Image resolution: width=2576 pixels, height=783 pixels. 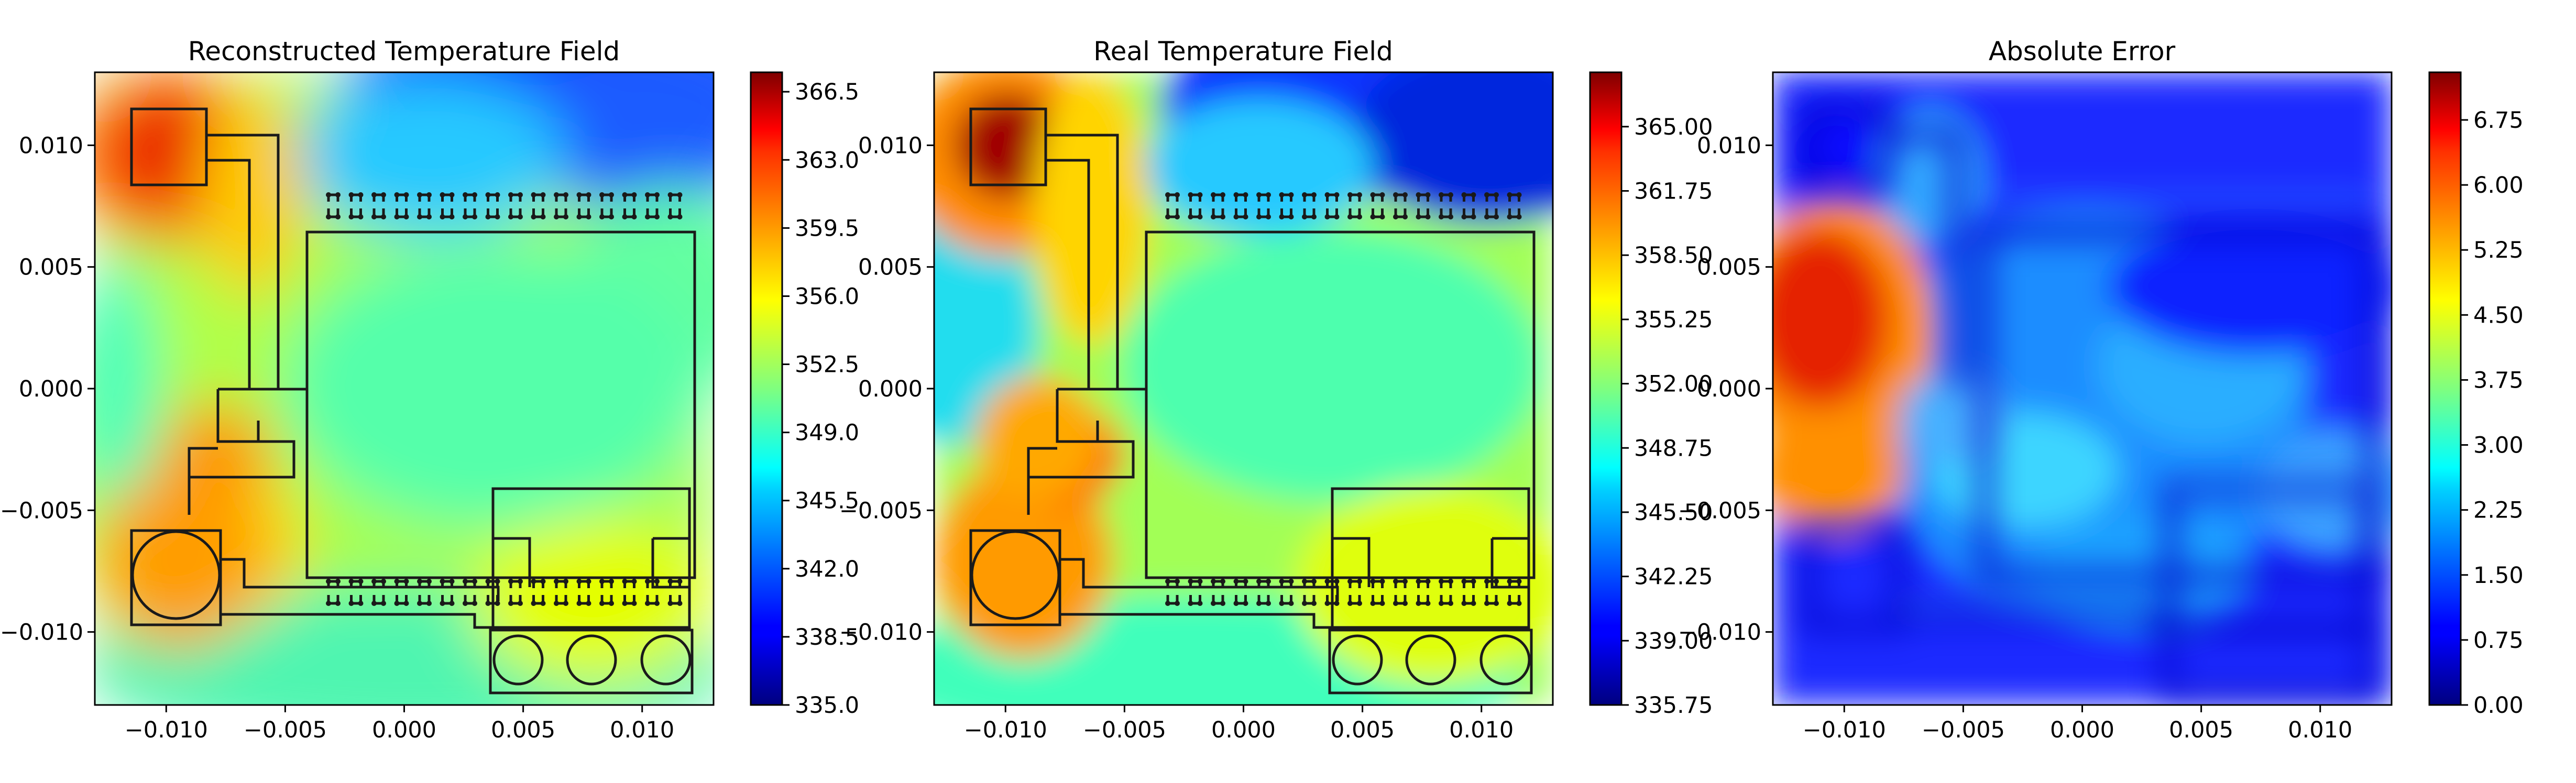 I want to click on colorbar-tick-label: 5.25, so click(x=2498, y=250).